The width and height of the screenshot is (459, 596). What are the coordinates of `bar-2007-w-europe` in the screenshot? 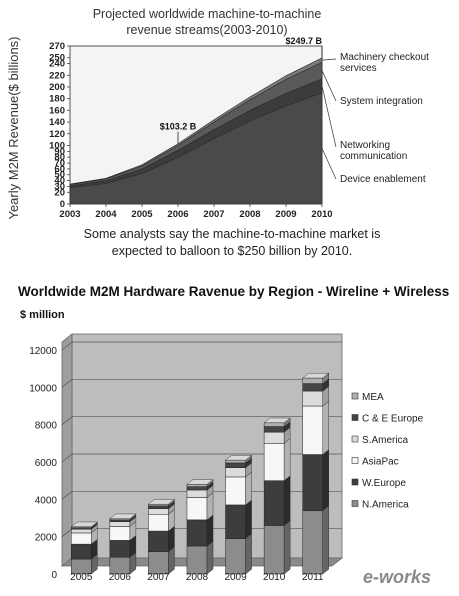 It's located at (161, 539).